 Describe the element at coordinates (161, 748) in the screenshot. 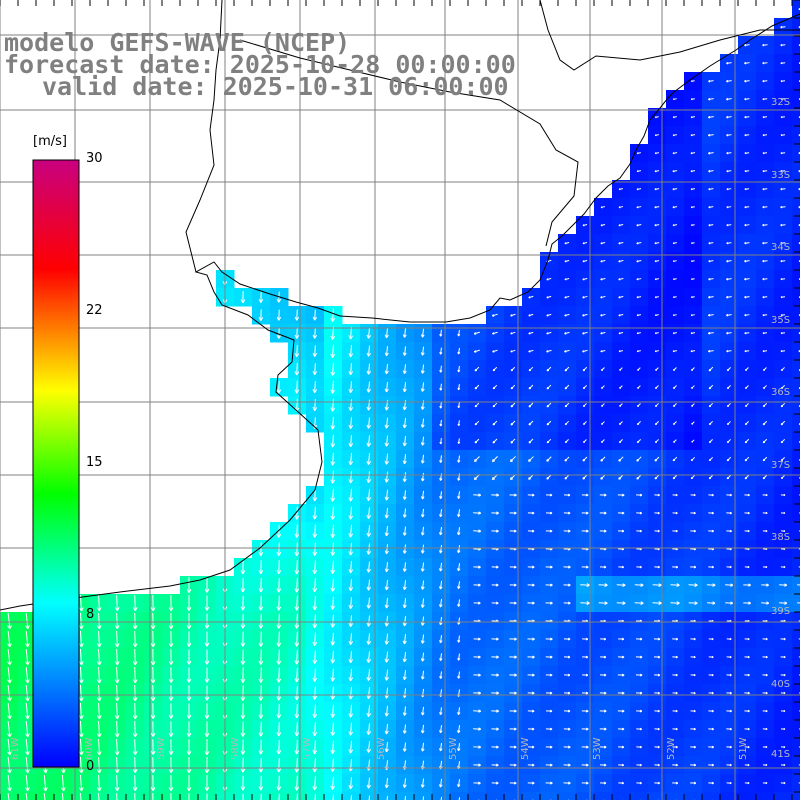

I see `longitude-label: 59W` at that location.